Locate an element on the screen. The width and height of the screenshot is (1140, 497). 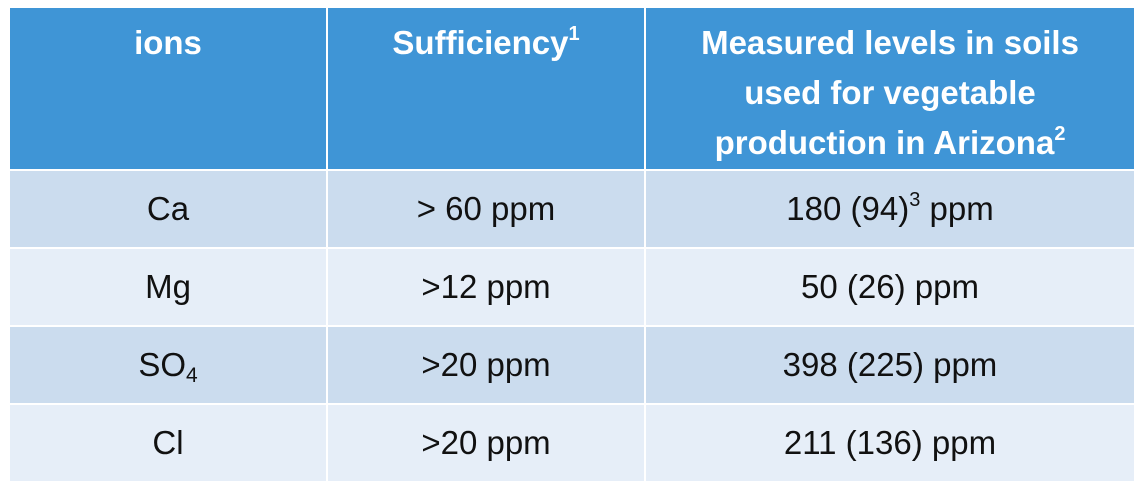
measured-cell: 398 (225) ppm is located at coordinates (890, 365).